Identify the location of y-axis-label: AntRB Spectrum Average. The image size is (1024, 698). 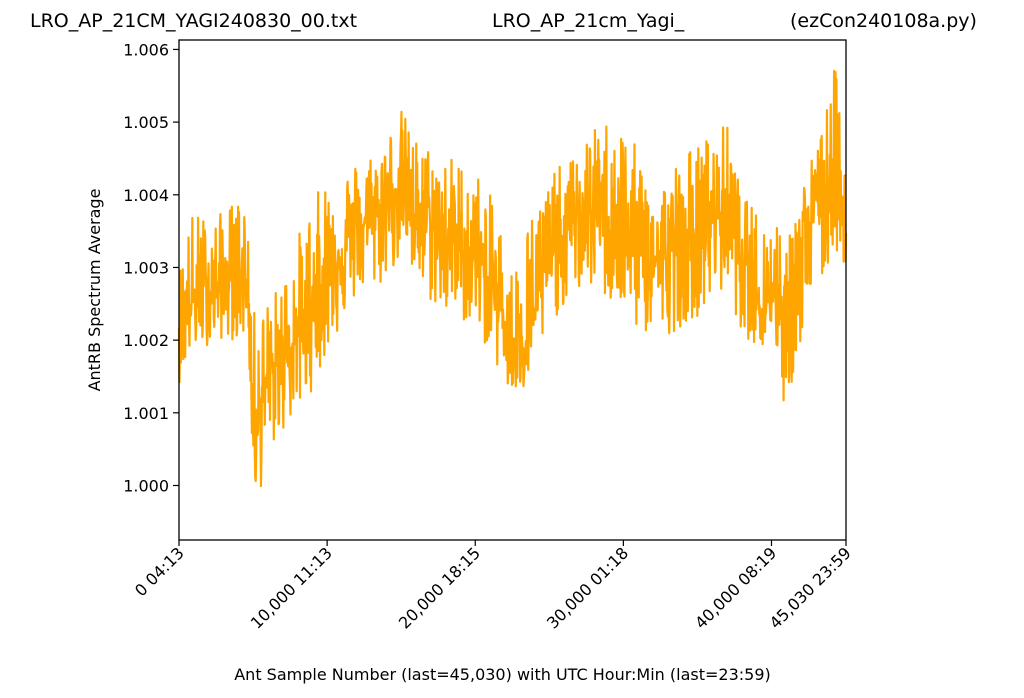
(94, 290).